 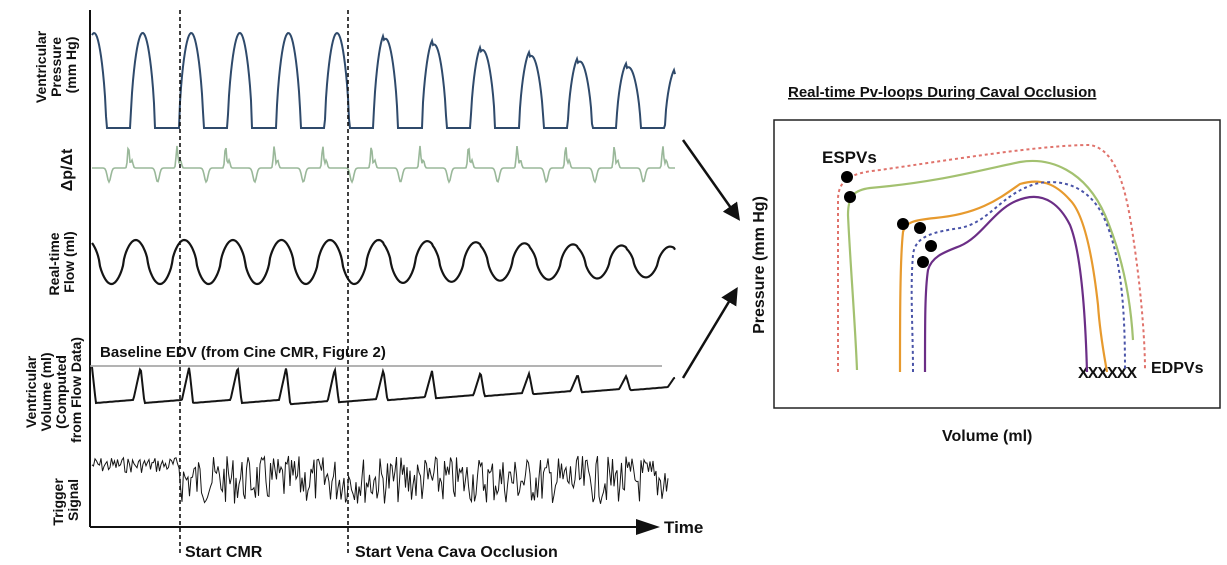 What do you see at coordinates (67, 169) in the screenshot?
I see `dpdt-trace-label: Δp/Δt` at bounding box center [67, 169].